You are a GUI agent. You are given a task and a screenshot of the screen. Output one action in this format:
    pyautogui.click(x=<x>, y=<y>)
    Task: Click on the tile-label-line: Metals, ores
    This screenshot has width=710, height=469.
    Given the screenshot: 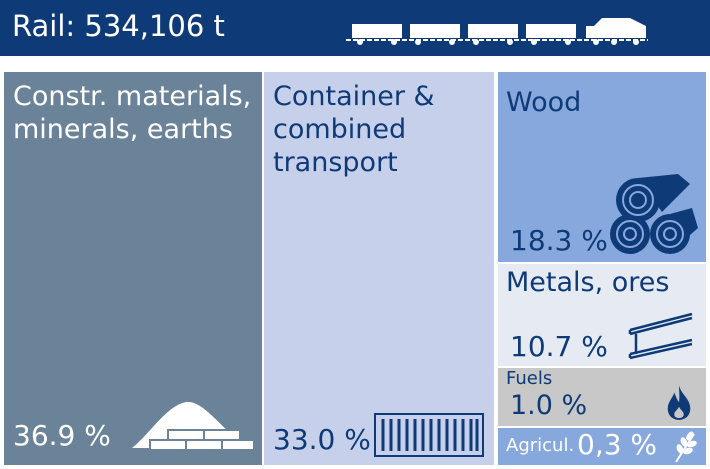 What is the action you would take?
    pyautogui.click(x=588, y=282)
    